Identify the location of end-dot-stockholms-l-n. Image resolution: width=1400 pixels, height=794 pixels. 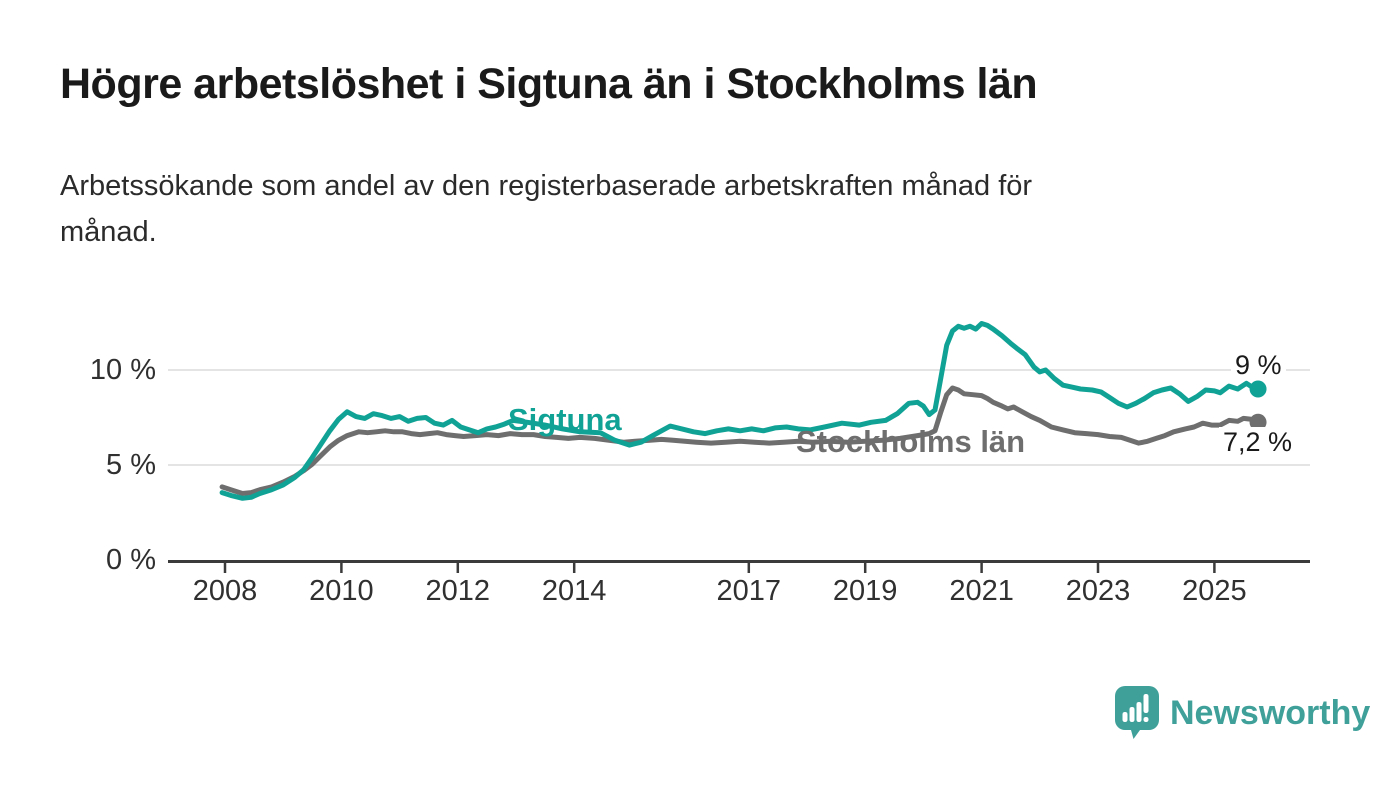
(1258, 422).